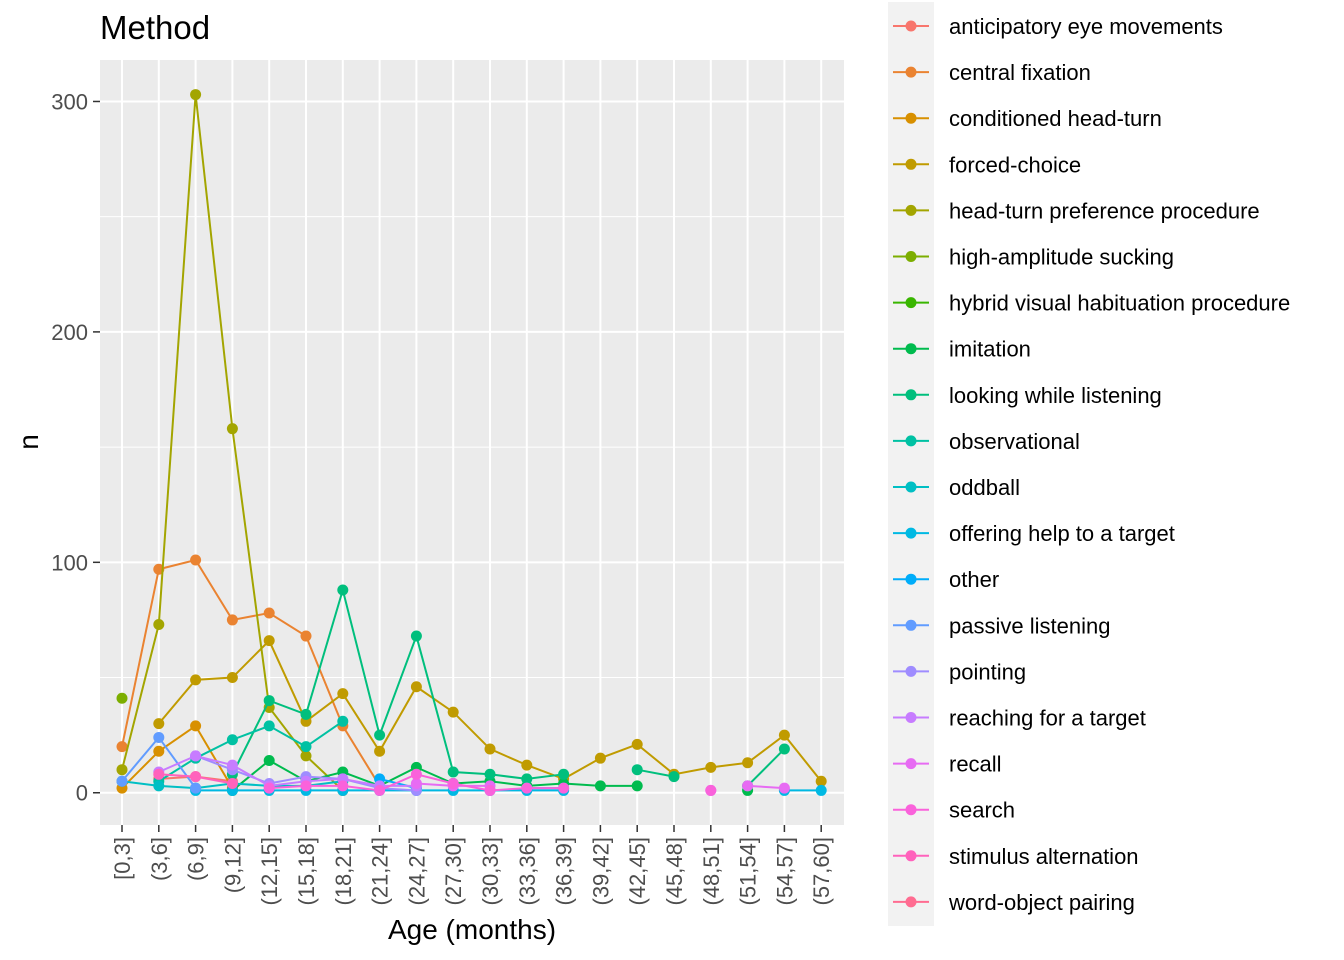  What do you see at coordinates (472, 929) in the screenshot?
I see `x-axis-title: Age (months)` at bounding box center [472, 929].